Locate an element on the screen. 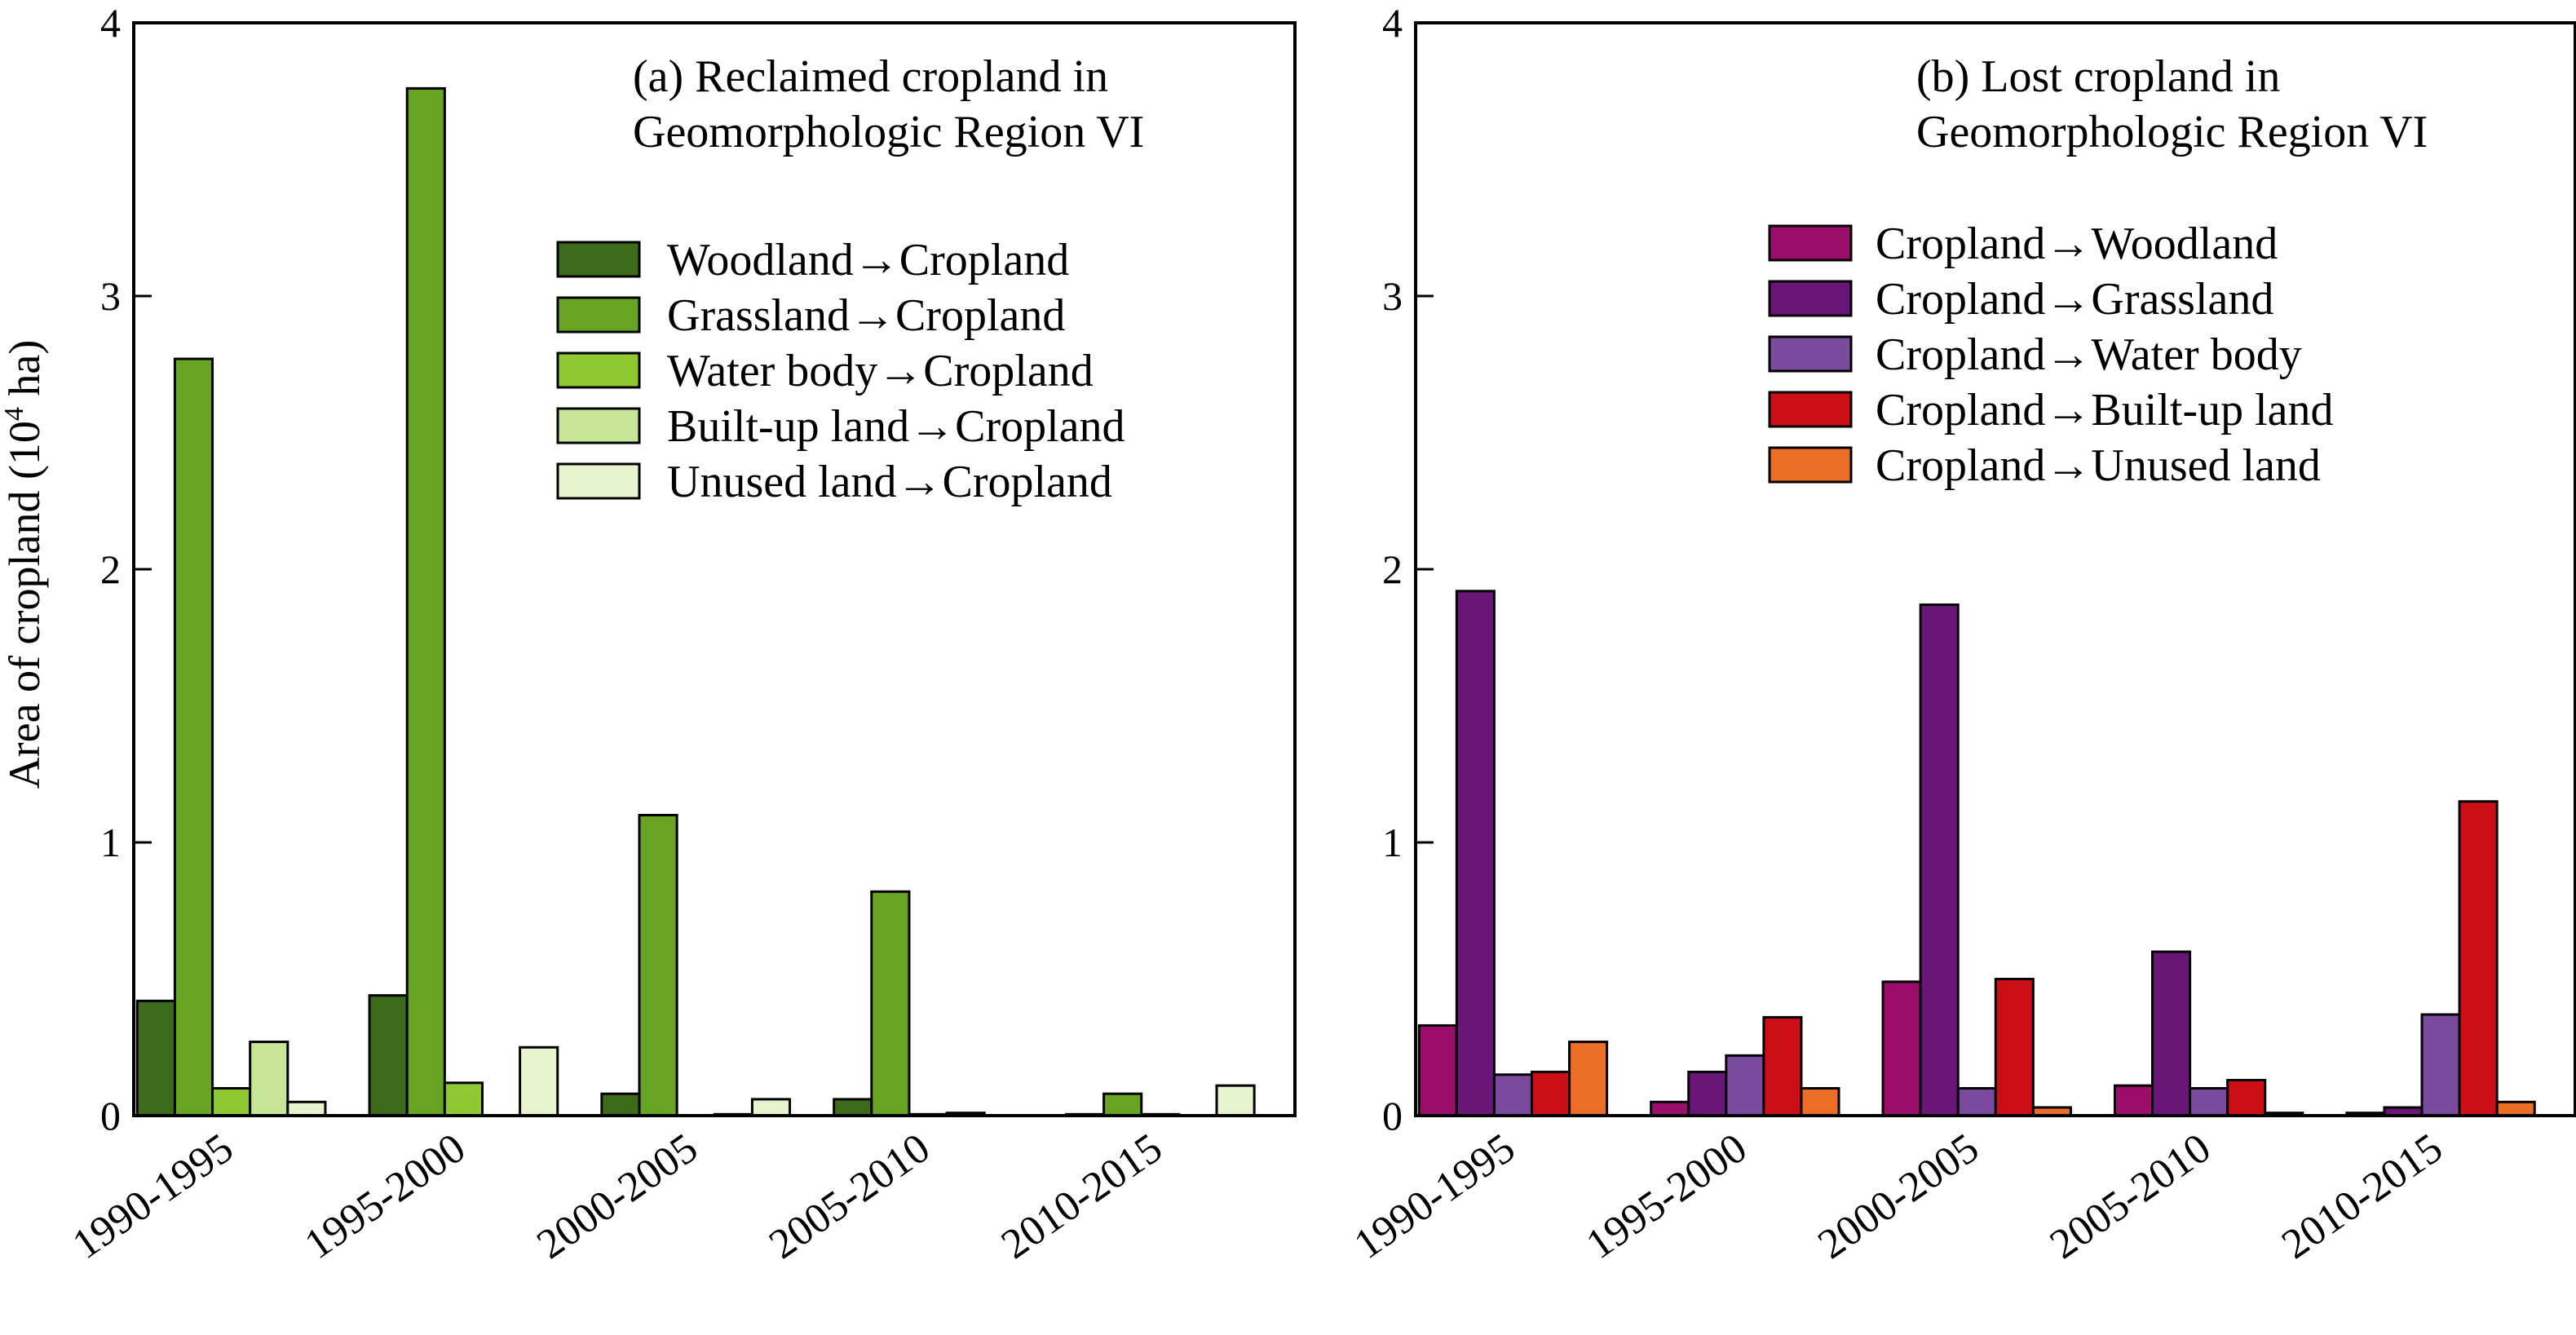 The height and width of the screenshot is (1335, 2576). x-tick-label-b-2010-2015: 2010-2015 is located at coordinates (2361, 1196).